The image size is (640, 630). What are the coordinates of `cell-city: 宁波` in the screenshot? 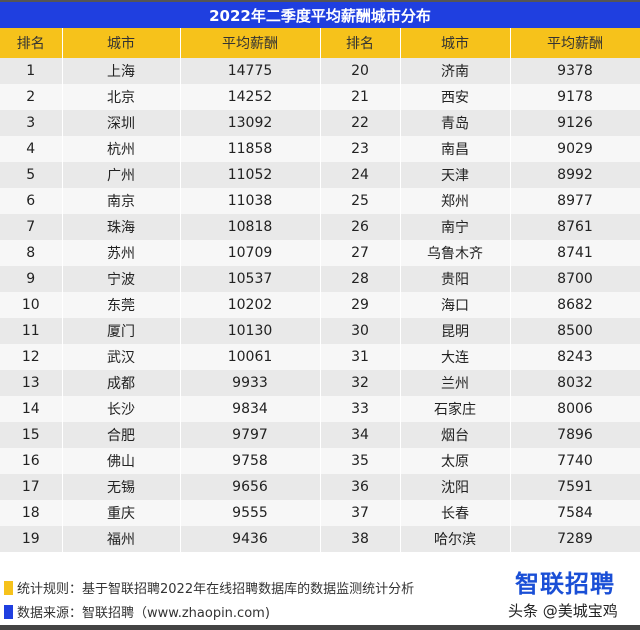 It's located at (121, 279).